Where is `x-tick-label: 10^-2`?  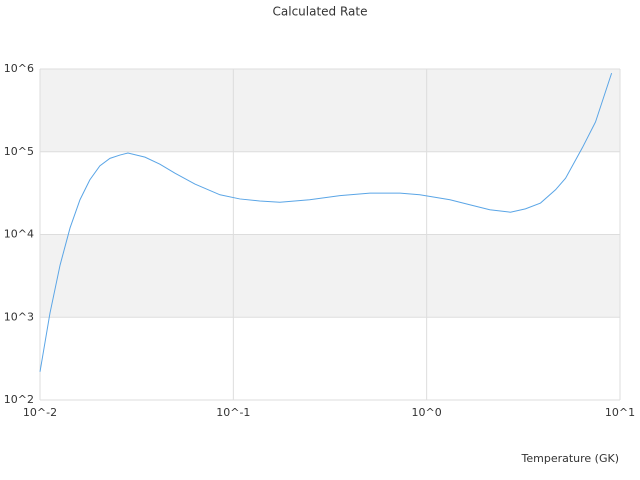
x-tick-label: 10^-2 is located at coordinates (40, 412).